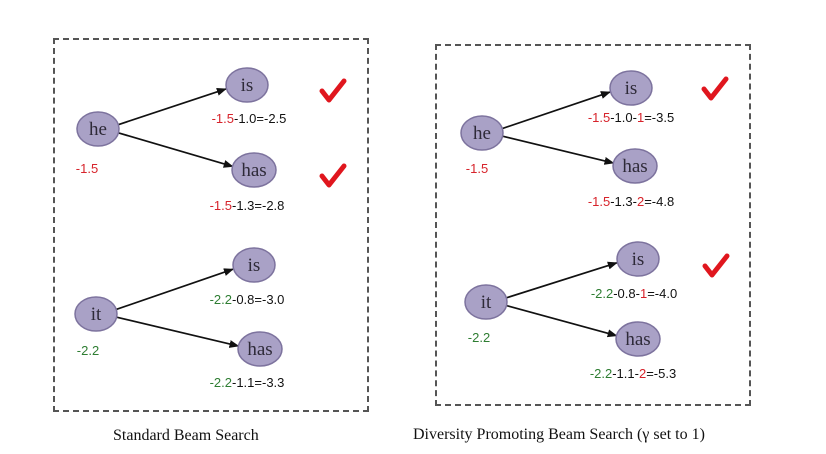 The width and height of the screenshot is (826, 454). I want to click on standard-it-has-node-label: has, so click(259, 349).